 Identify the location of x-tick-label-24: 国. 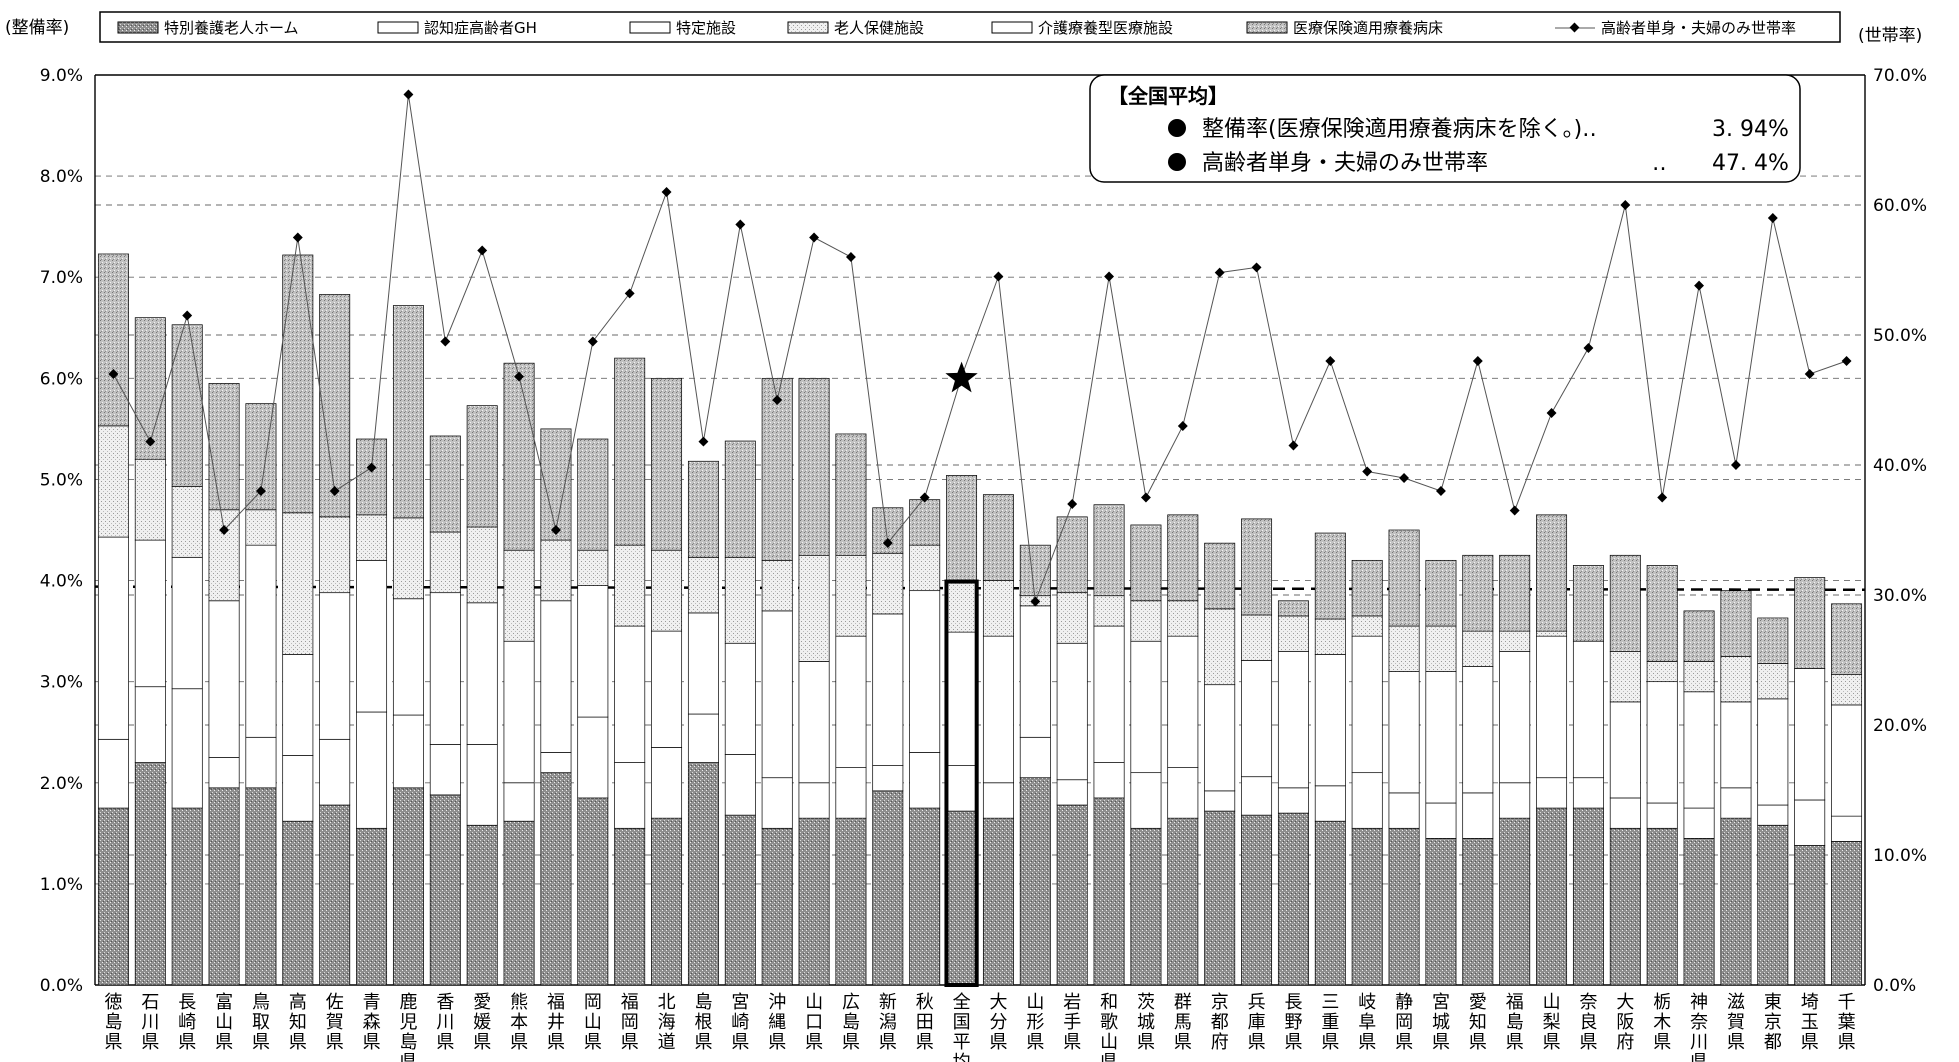
(962, 1022).